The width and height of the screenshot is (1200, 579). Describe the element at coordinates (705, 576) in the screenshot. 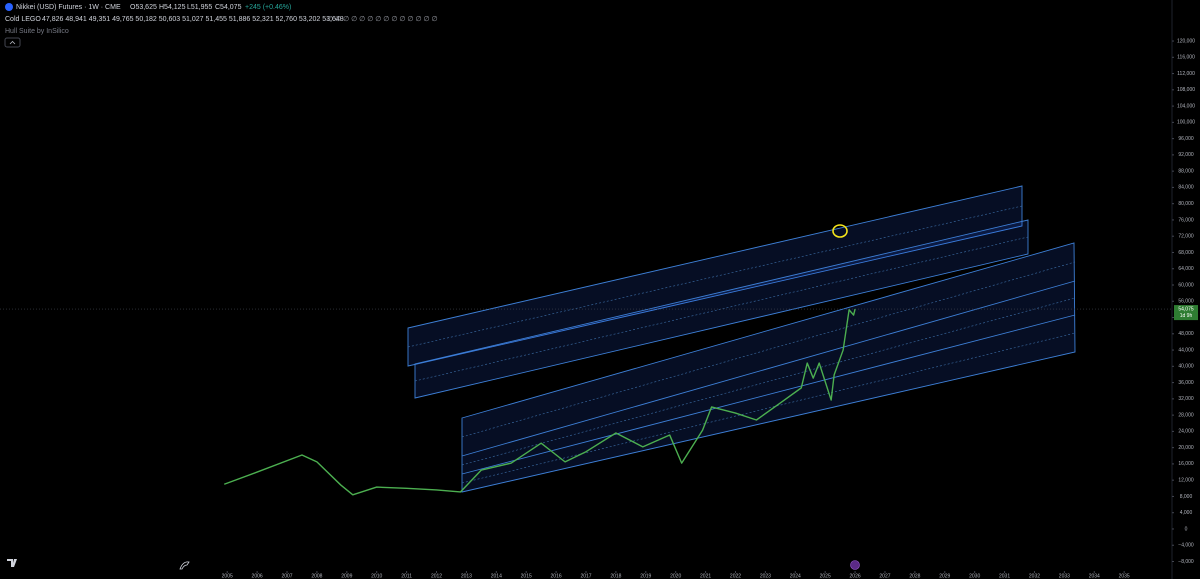

I see `x-tick-label: 2021` at that location.